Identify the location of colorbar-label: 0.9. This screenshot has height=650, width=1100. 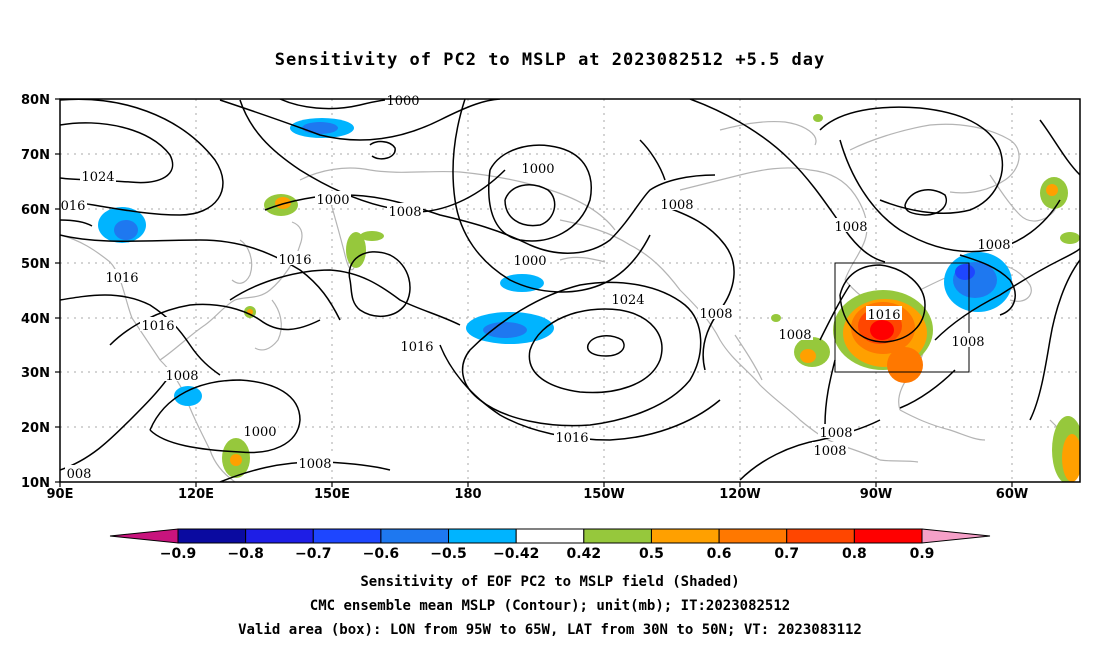
(922, 554).